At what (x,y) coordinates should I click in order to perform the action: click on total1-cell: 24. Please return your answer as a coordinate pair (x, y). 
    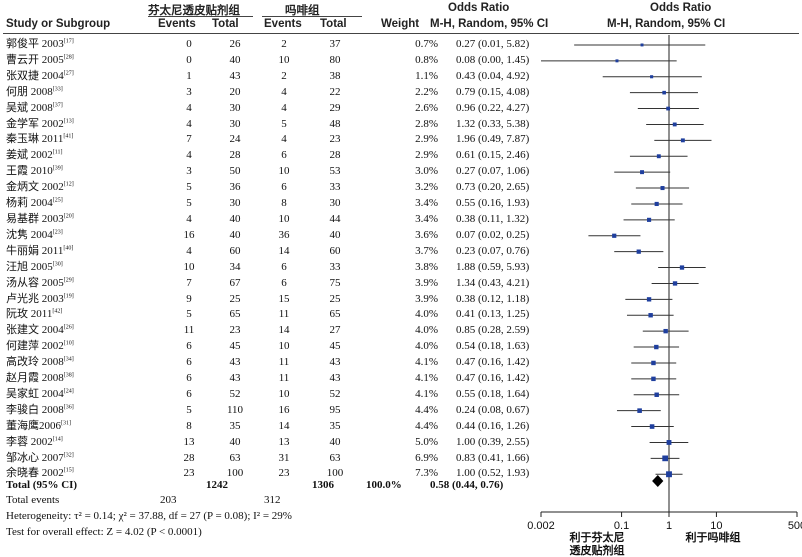
    Looking at the image, I should click on (235, 139).